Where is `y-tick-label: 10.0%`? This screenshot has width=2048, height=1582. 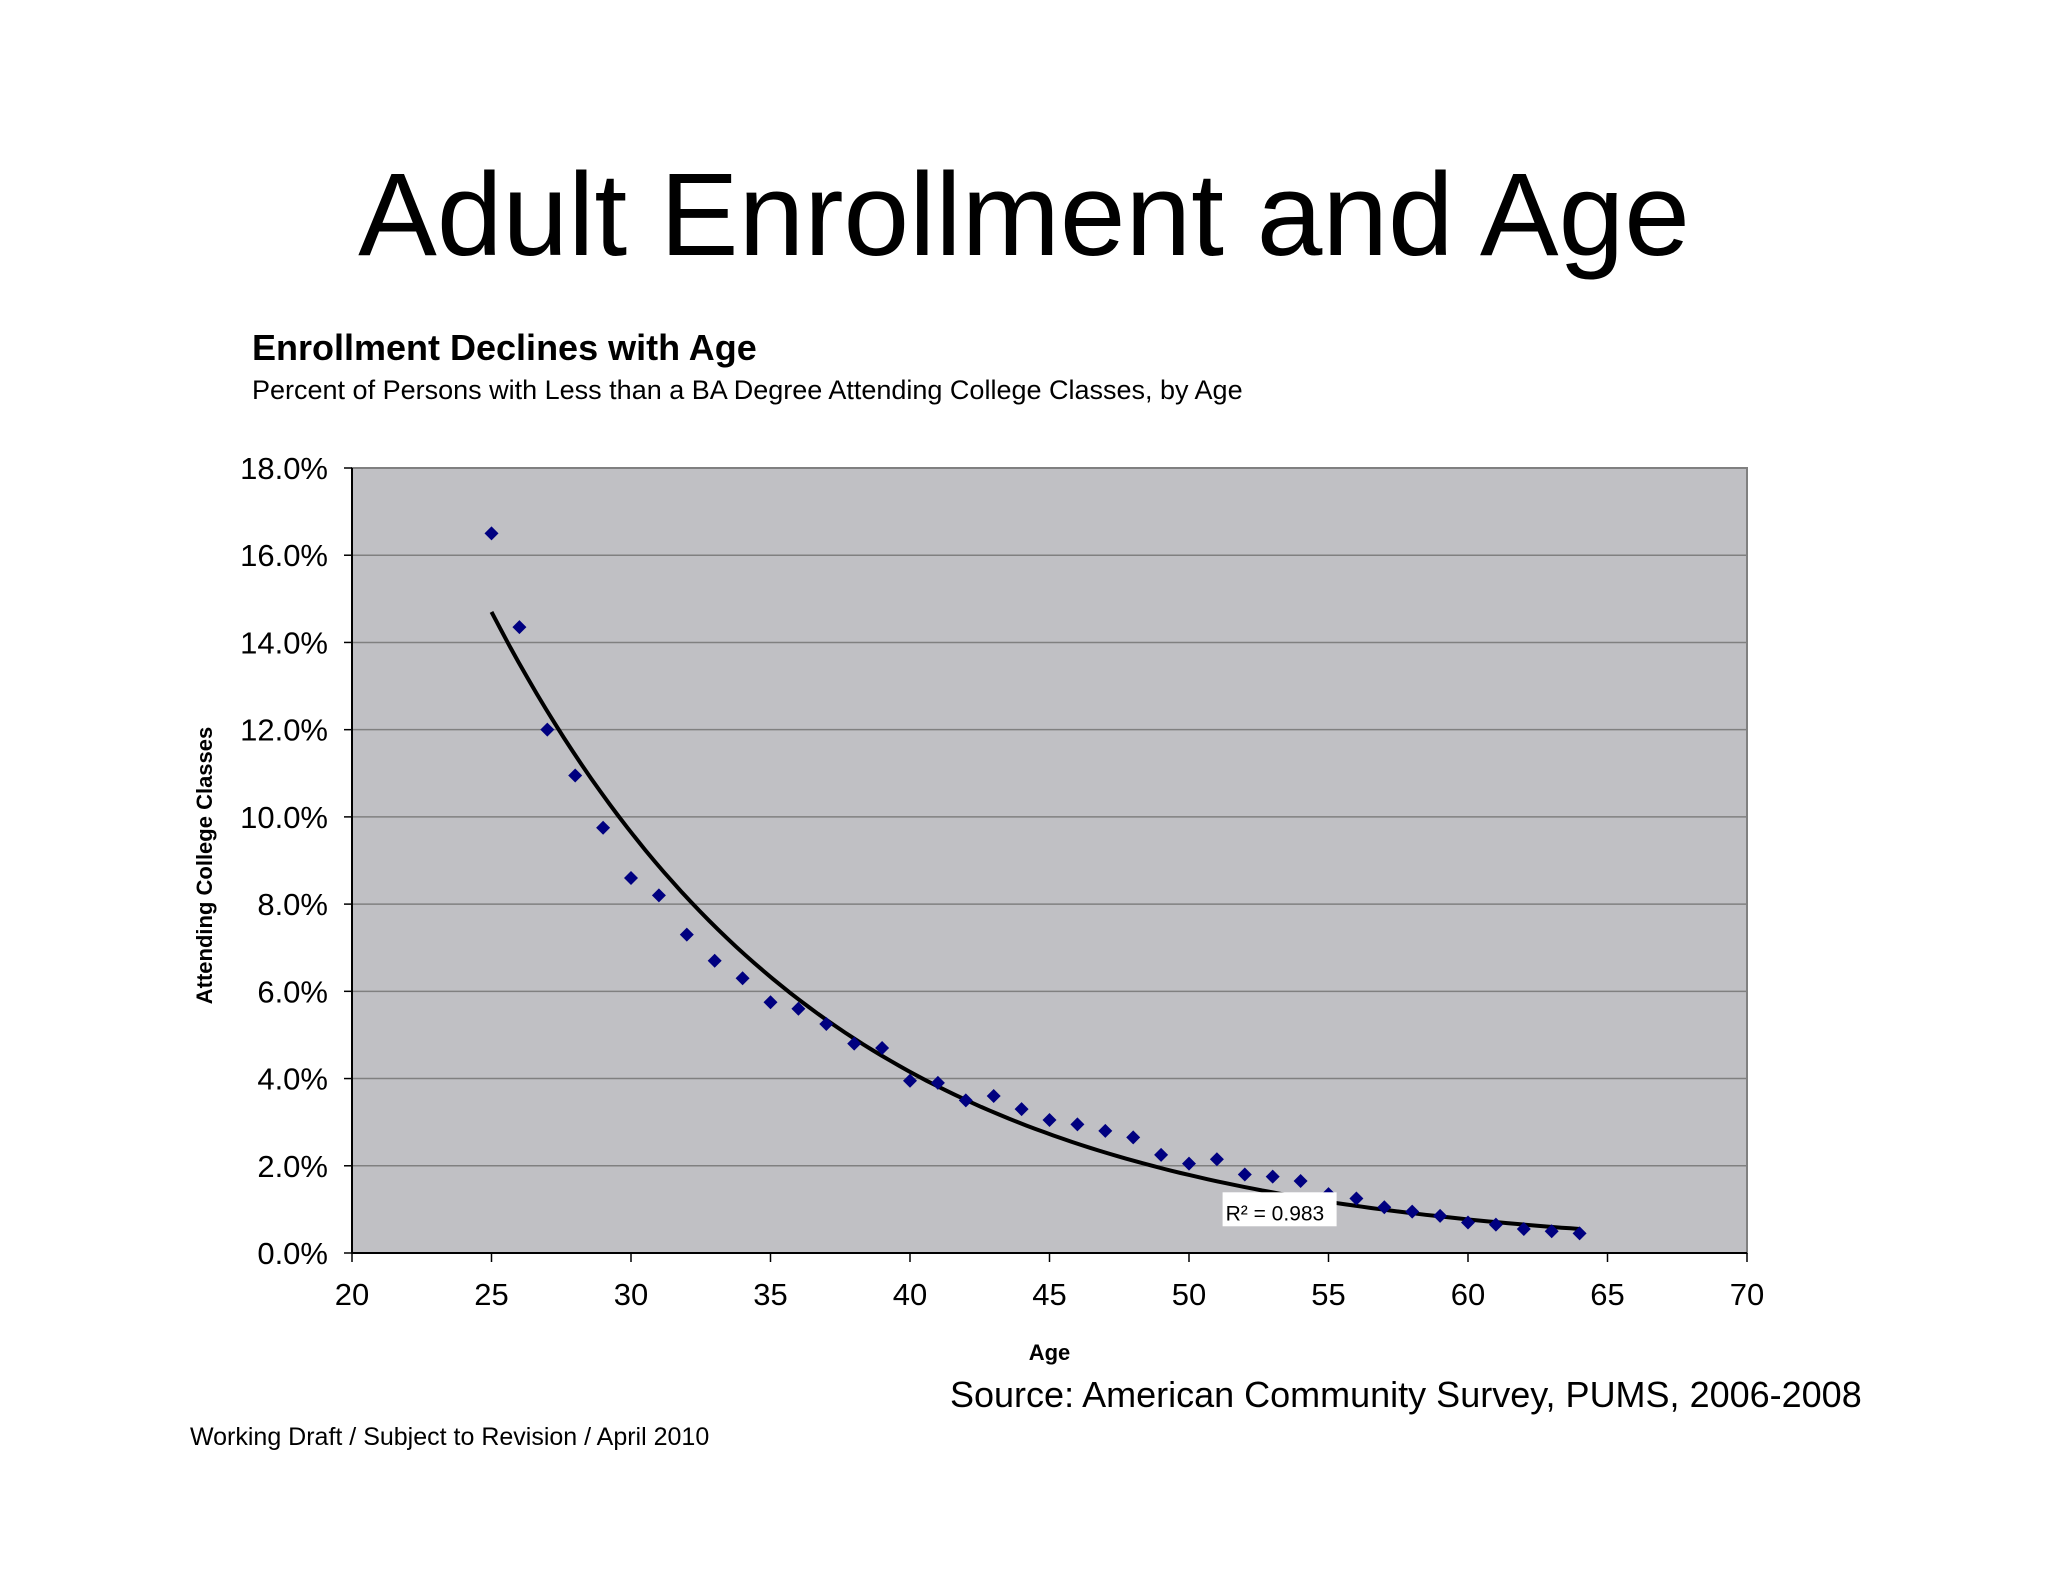
y-tick-label: 10.0% is located at coordinates (284, 817).